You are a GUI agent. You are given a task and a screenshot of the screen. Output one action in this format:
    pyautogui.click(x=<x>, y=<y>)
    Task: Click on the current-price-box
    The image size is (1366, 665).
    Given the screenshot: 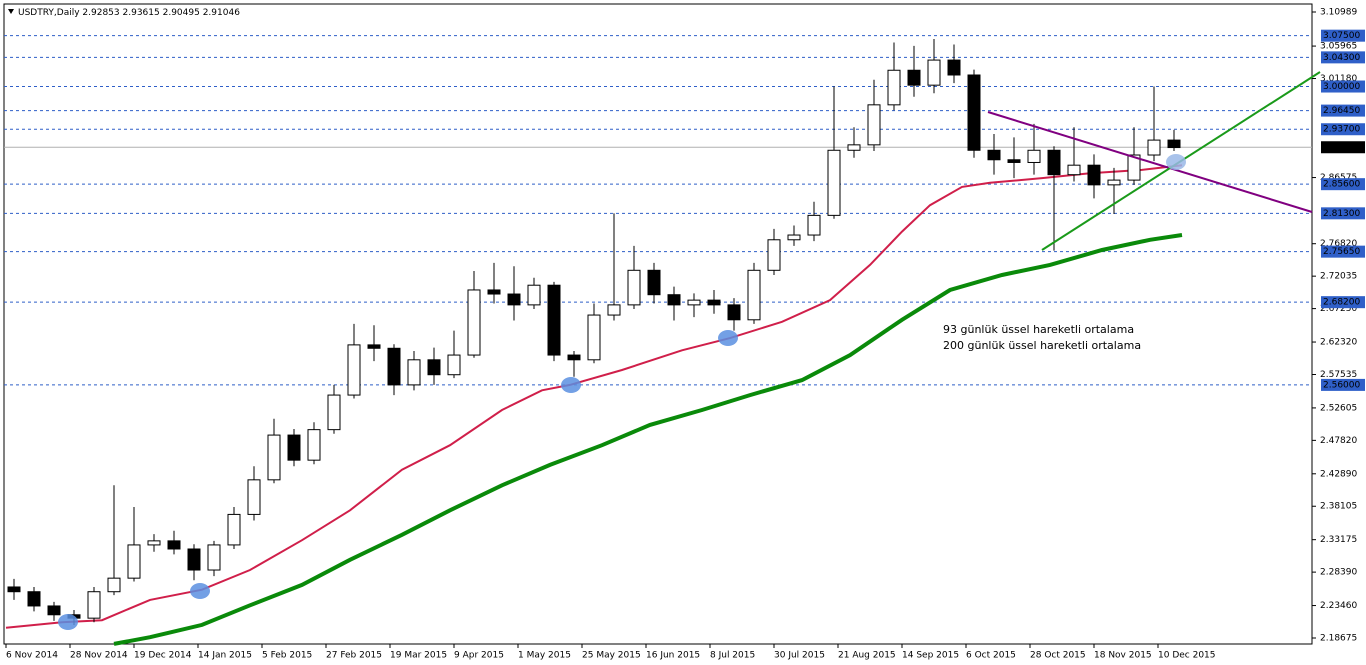 What is the action you would take?
    pyautogui.click(x=1343, y=147)
    